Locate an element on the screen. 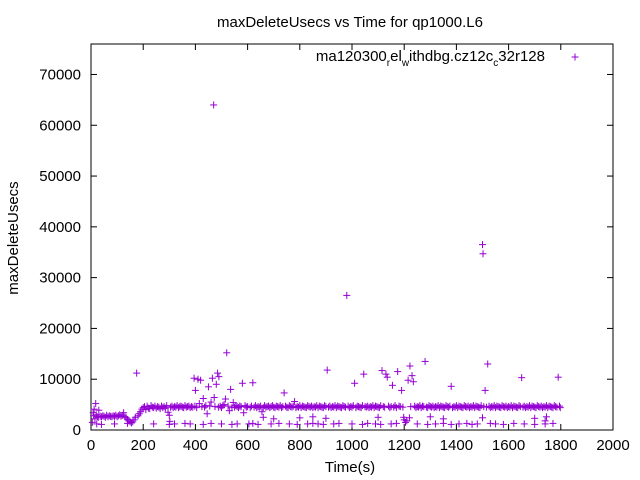 Image resolution: width=640 pixels, height=480 pixels. x-tick-label: 0 is located at coordinates (91, 445).